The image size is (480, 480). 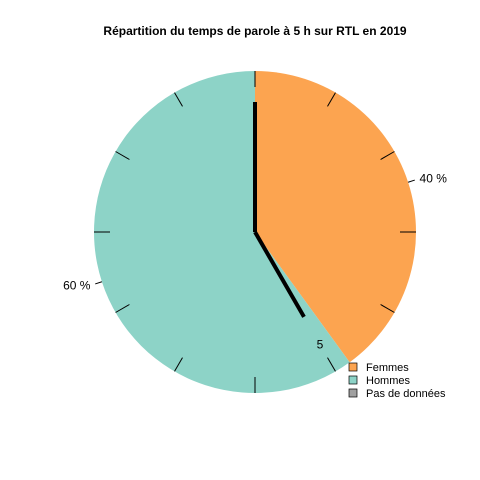 What do you see at coordinates (388, 381) in the screenshot?
I see `legend-label: Hommes` at bounding box center [388, 381].